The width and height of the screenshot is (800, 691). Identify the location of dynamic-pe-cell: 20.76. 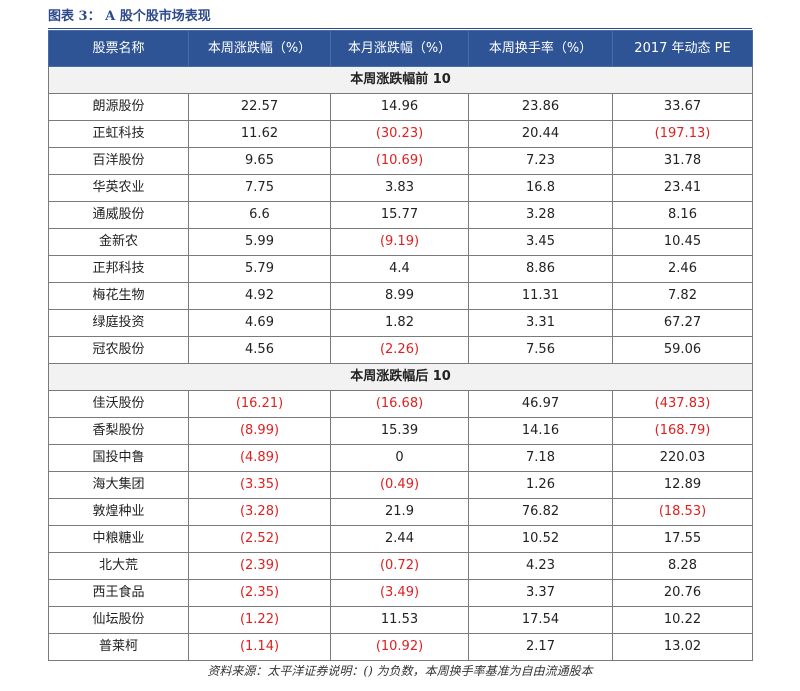
(682, 593).